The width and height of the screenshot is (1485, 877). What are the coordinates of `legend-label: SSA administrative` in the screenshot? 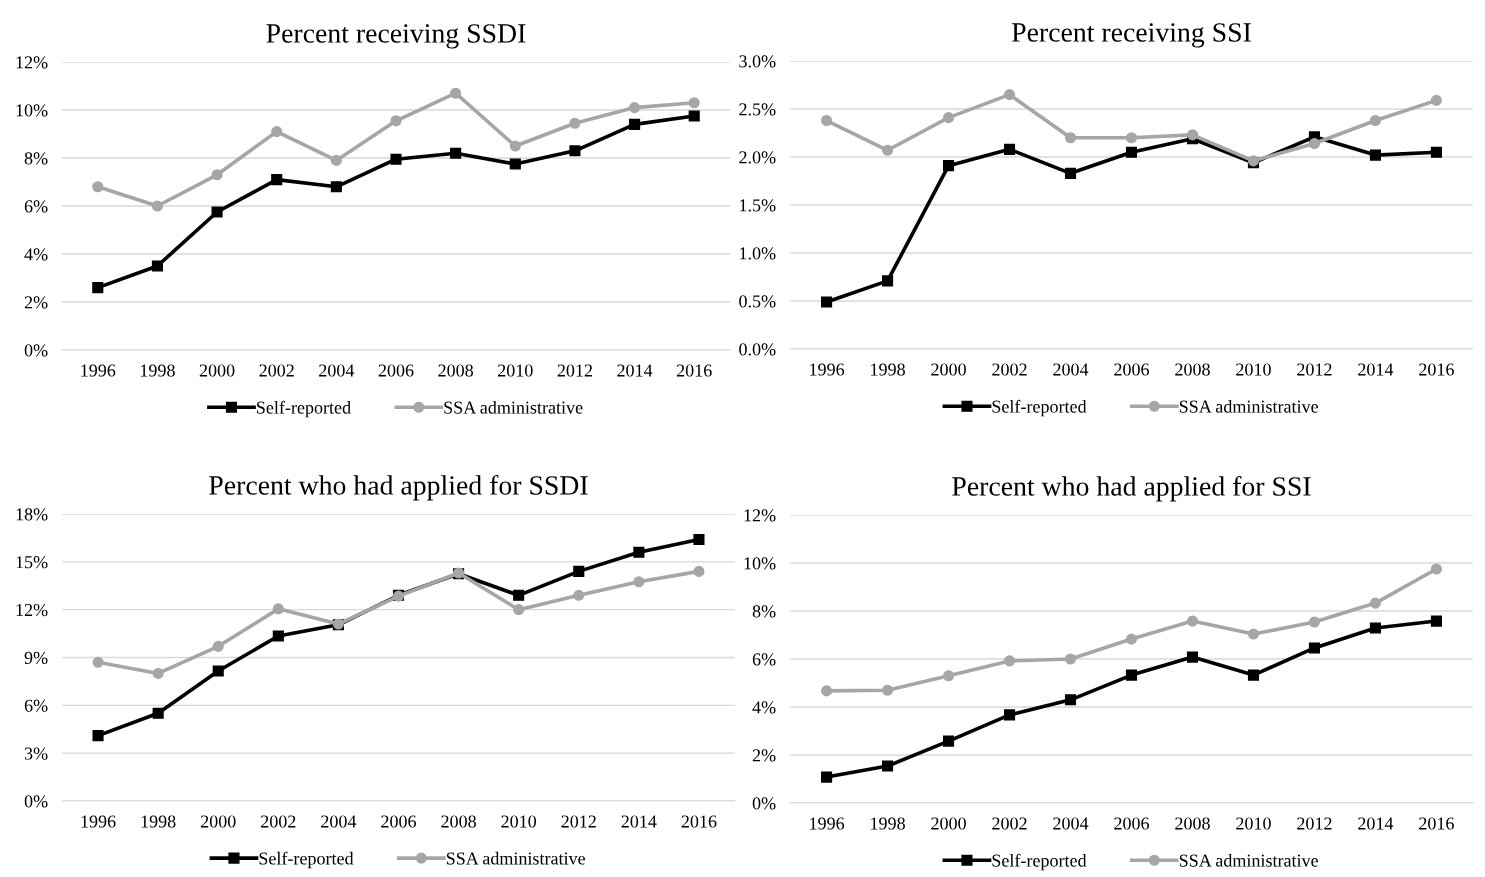 It's located at (513, 407).